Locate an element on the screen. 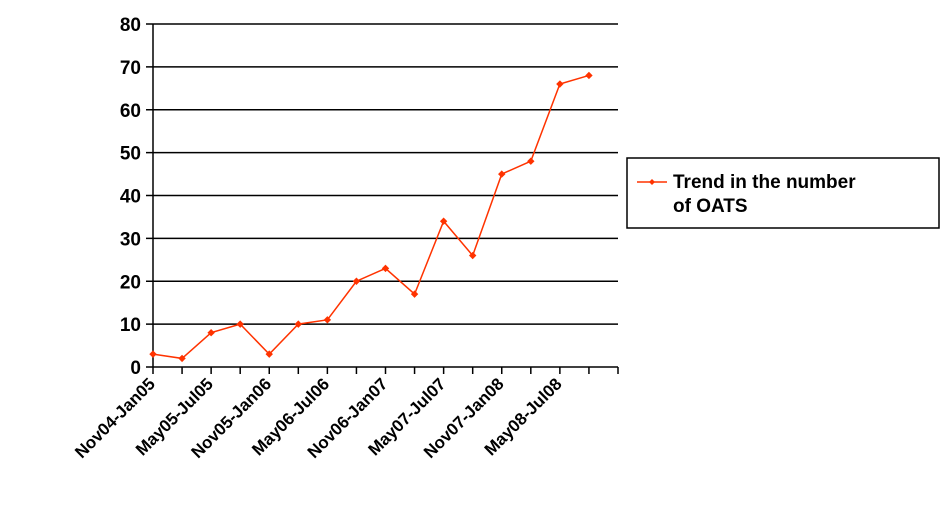 This screenshot has width=941, height=525. legend-label: of OATS is located at coordinates (710, 206).